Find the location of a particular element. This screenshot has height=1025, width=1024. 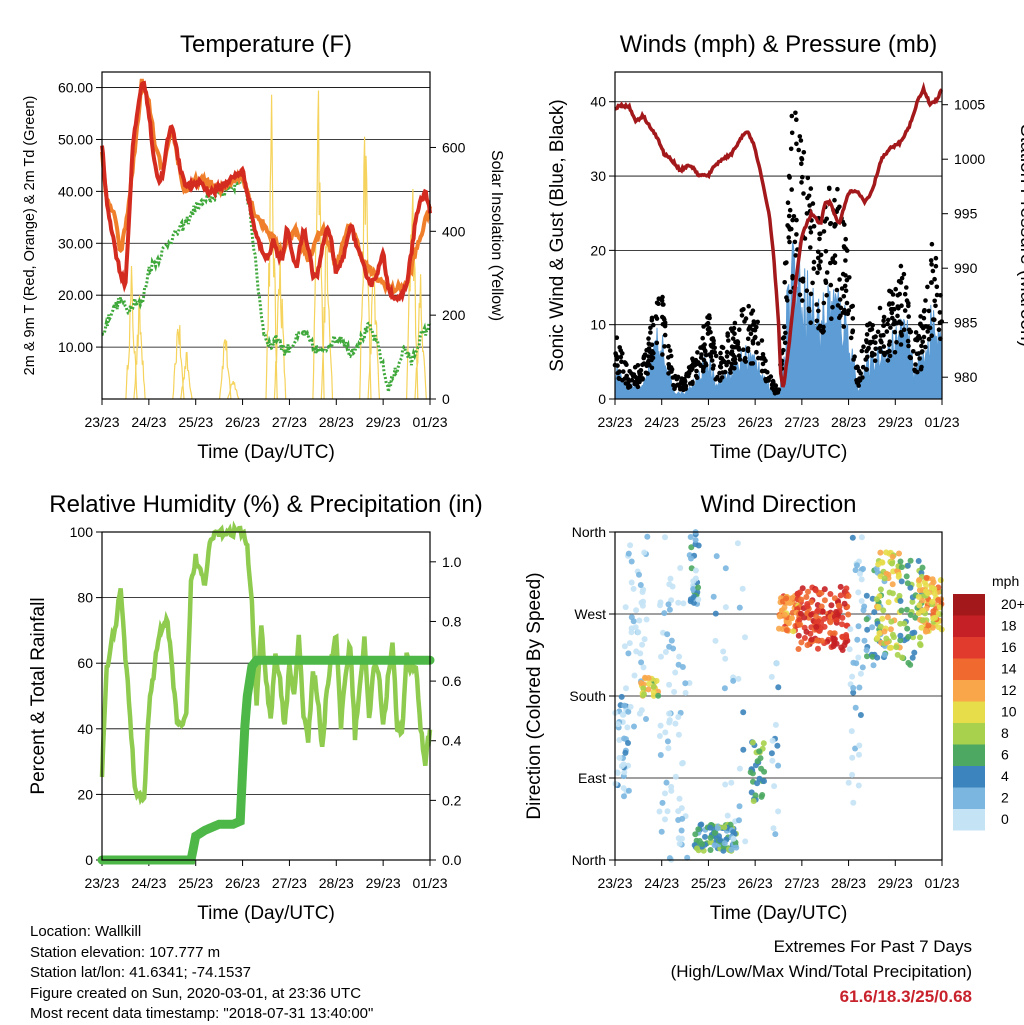

y-tick-label: South is located at coordinates (587, 696).